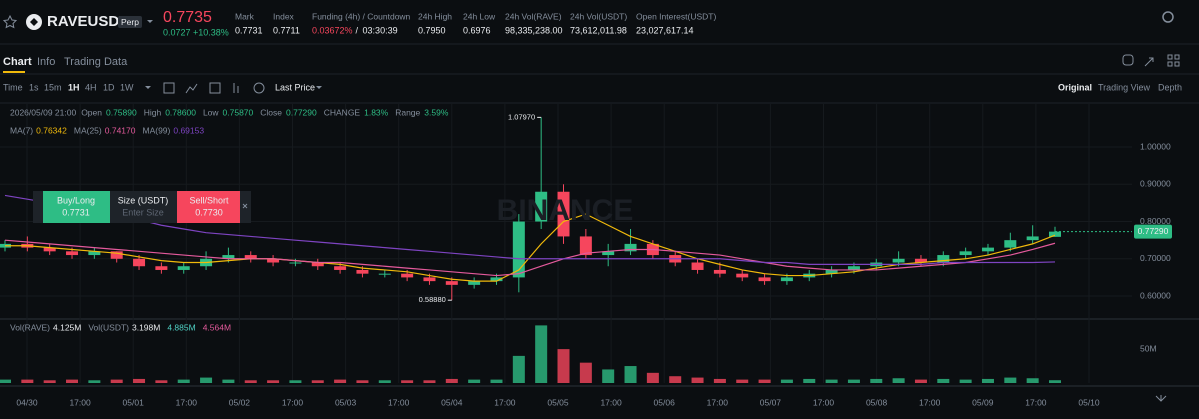  I want to click on interval: 15m, so click(53, 87).